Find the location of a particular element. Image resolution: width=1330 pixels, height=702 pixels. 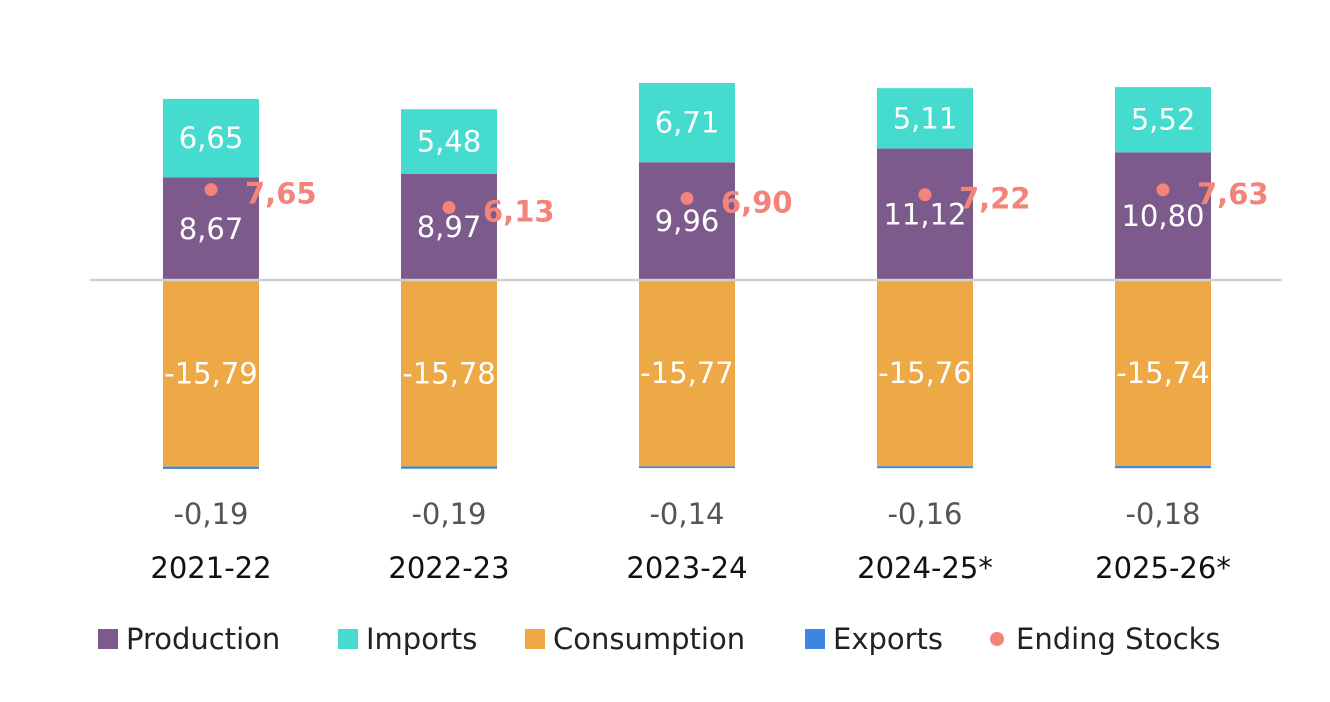

legend-label: Consumption is located at coordinates (649, 639).